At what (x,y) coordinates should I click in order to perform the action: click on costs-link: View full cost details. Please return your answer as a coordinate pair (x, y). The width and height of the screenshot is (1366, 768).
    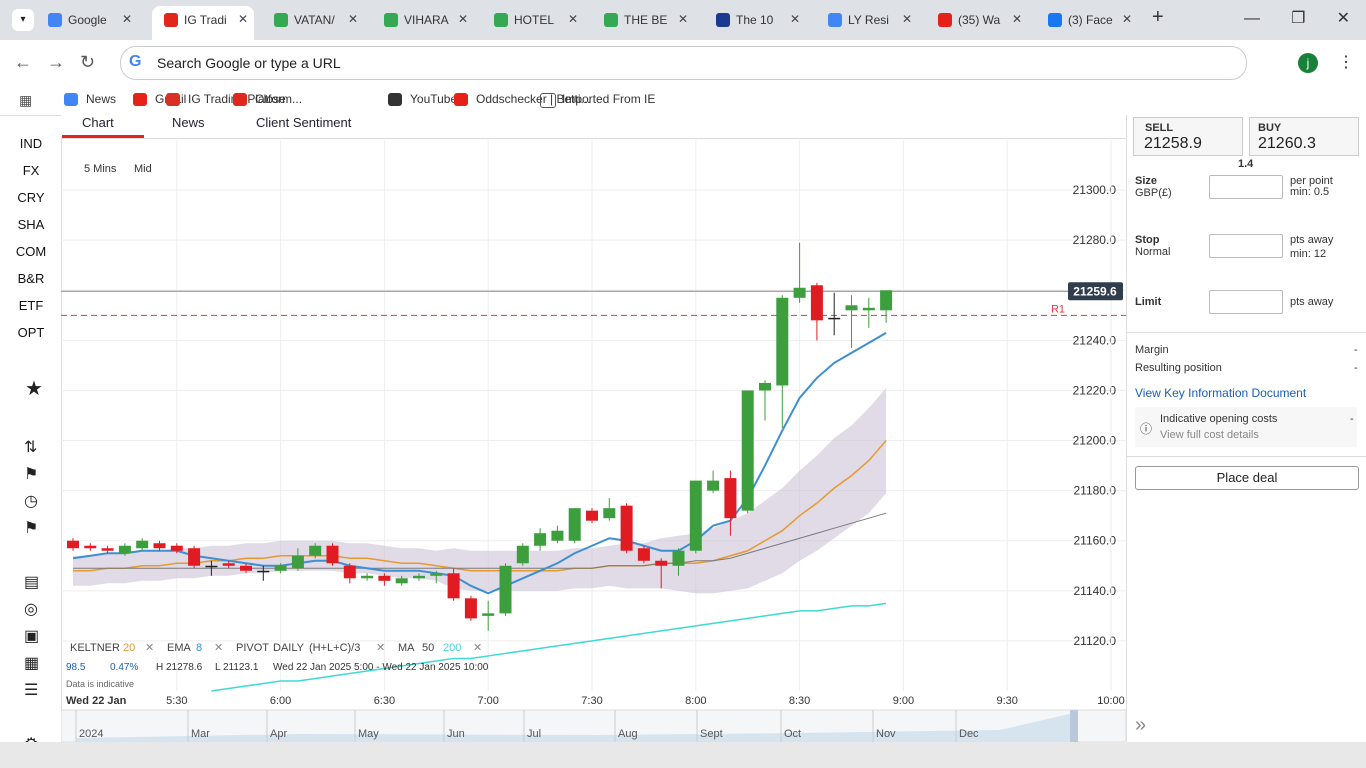
    Looking at the image, I should click on (1209, 435).